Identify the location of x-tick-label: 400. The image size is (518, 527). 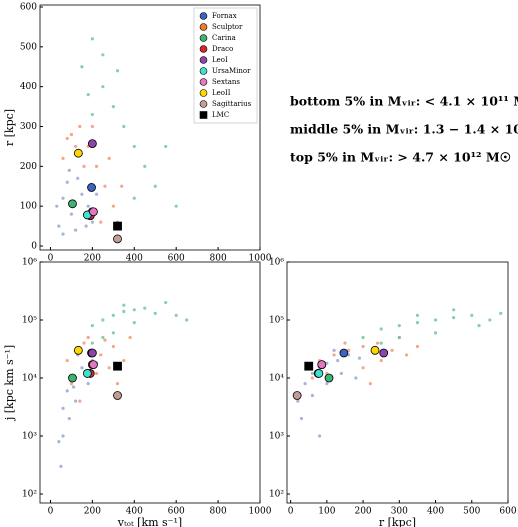
(134, 512).